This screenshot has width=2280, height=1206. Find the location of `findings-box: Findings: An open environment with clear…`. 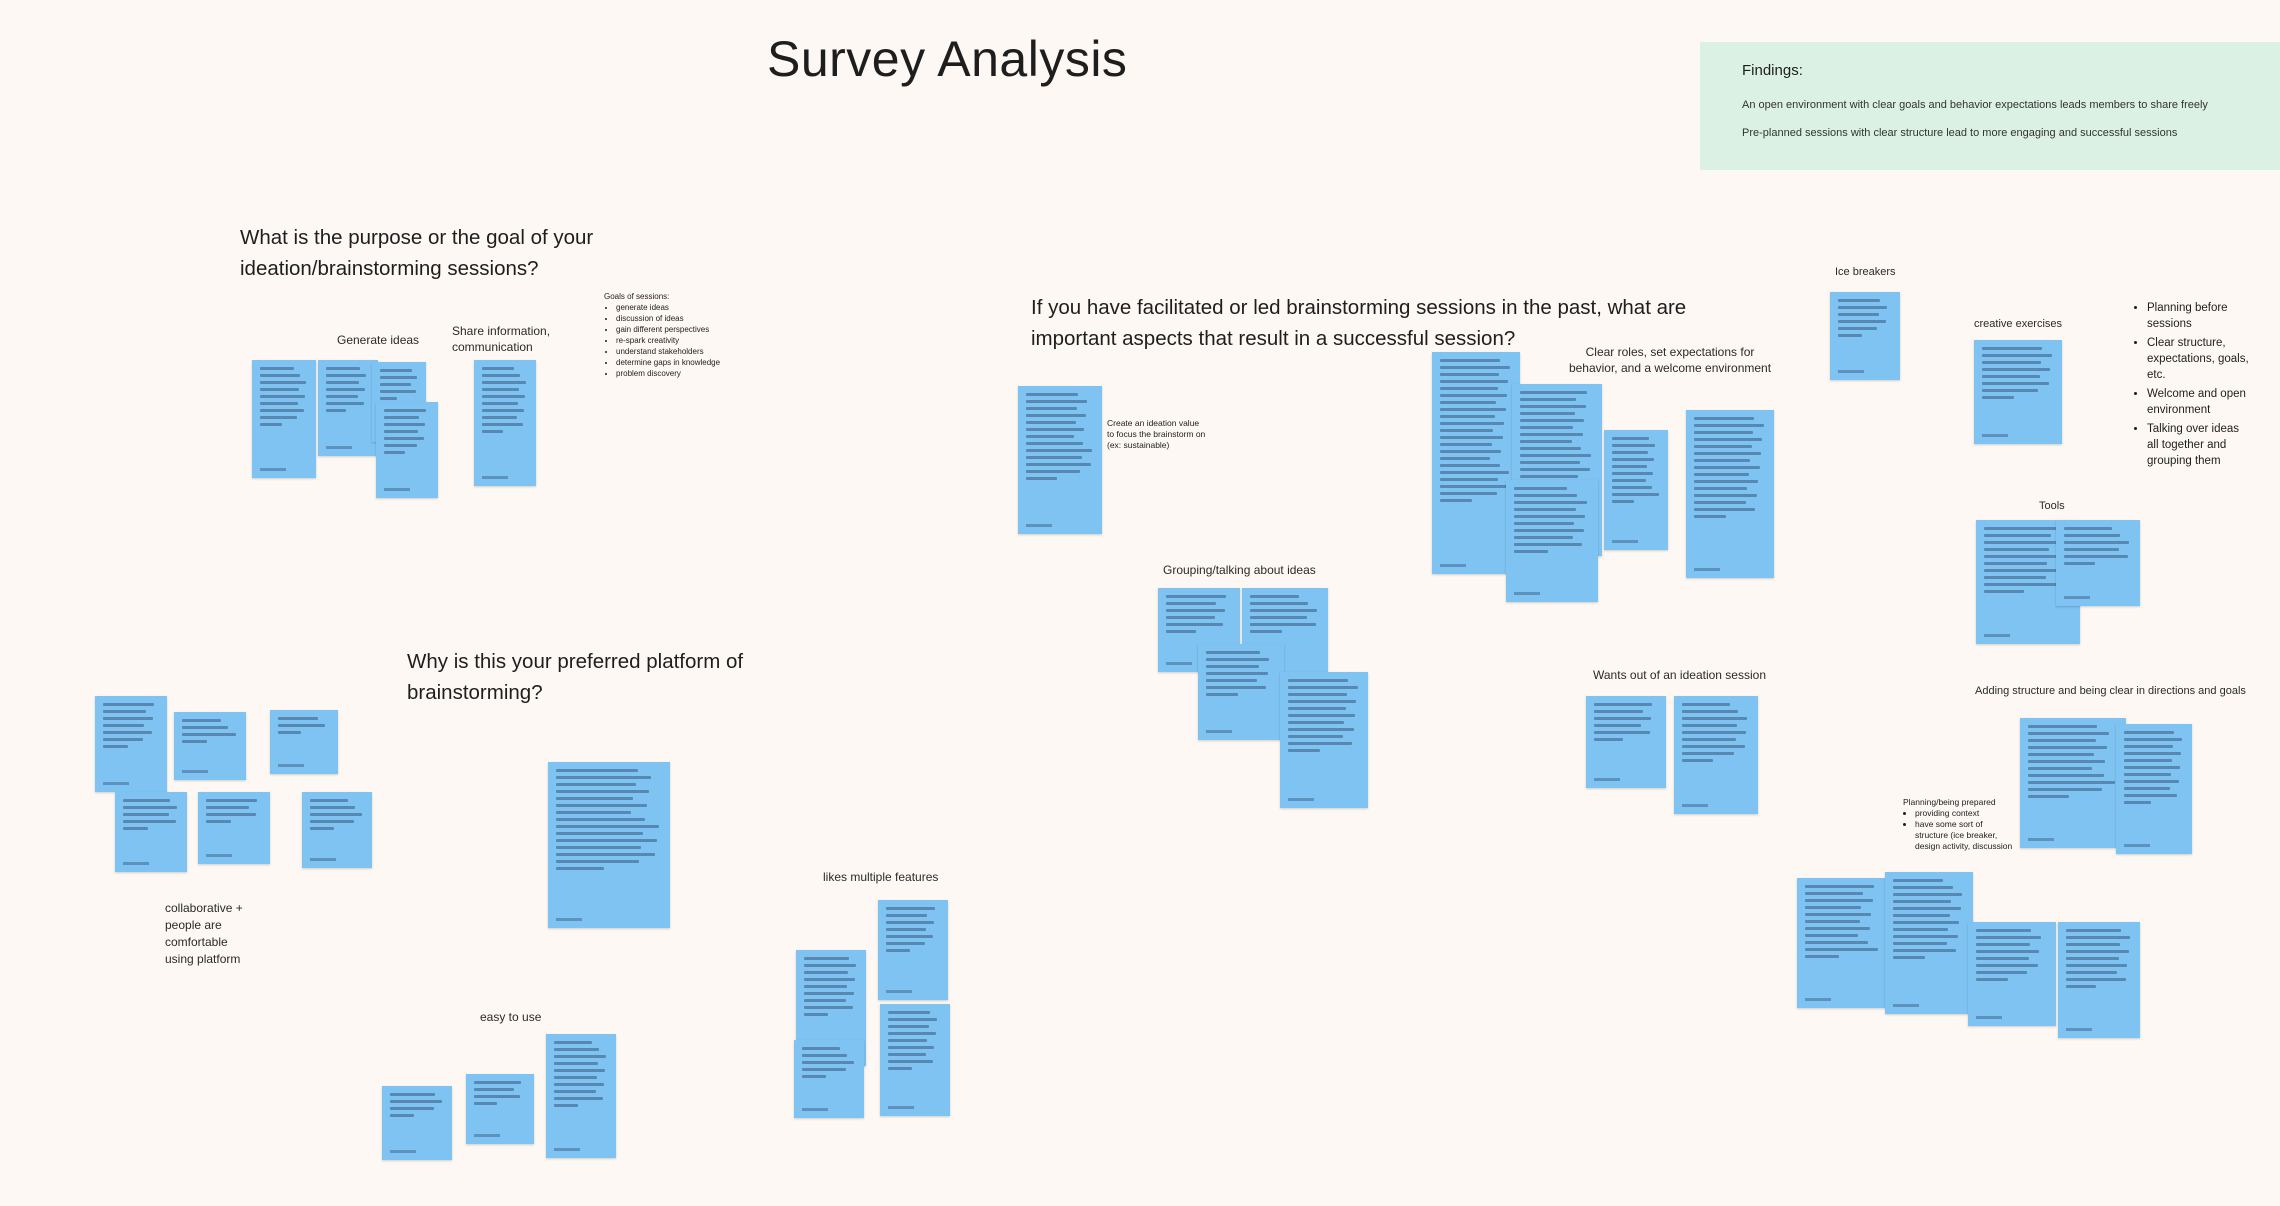

findings-box: Findings: An open environment with clear… is located at coordinates (1990, 106).